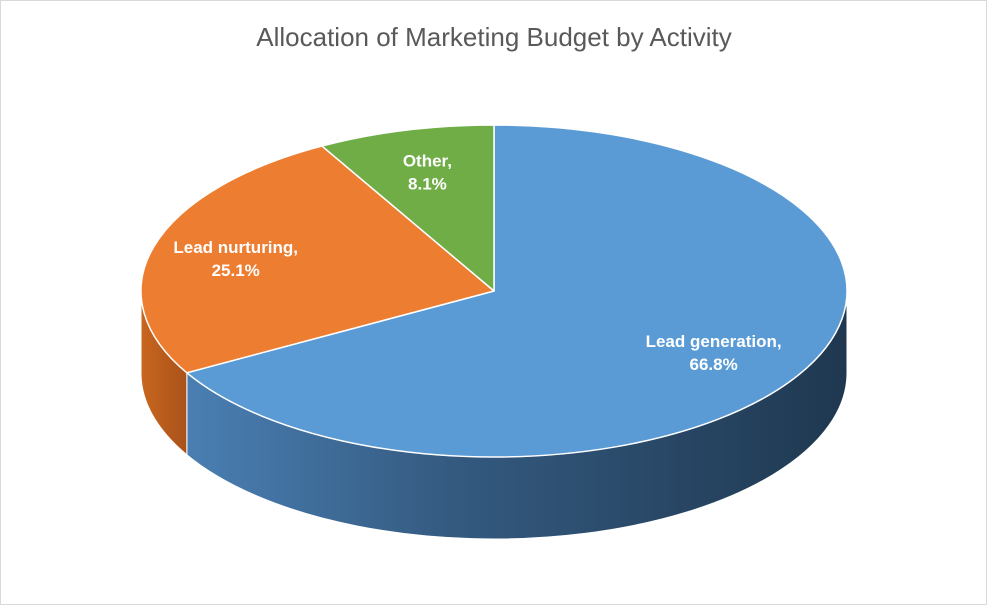 The width and height of the screenshot is (987, 605). Describe the element at coordinates (317, 259) in the screenshot. I see `pie-slice-lead-nurturing` at that location.